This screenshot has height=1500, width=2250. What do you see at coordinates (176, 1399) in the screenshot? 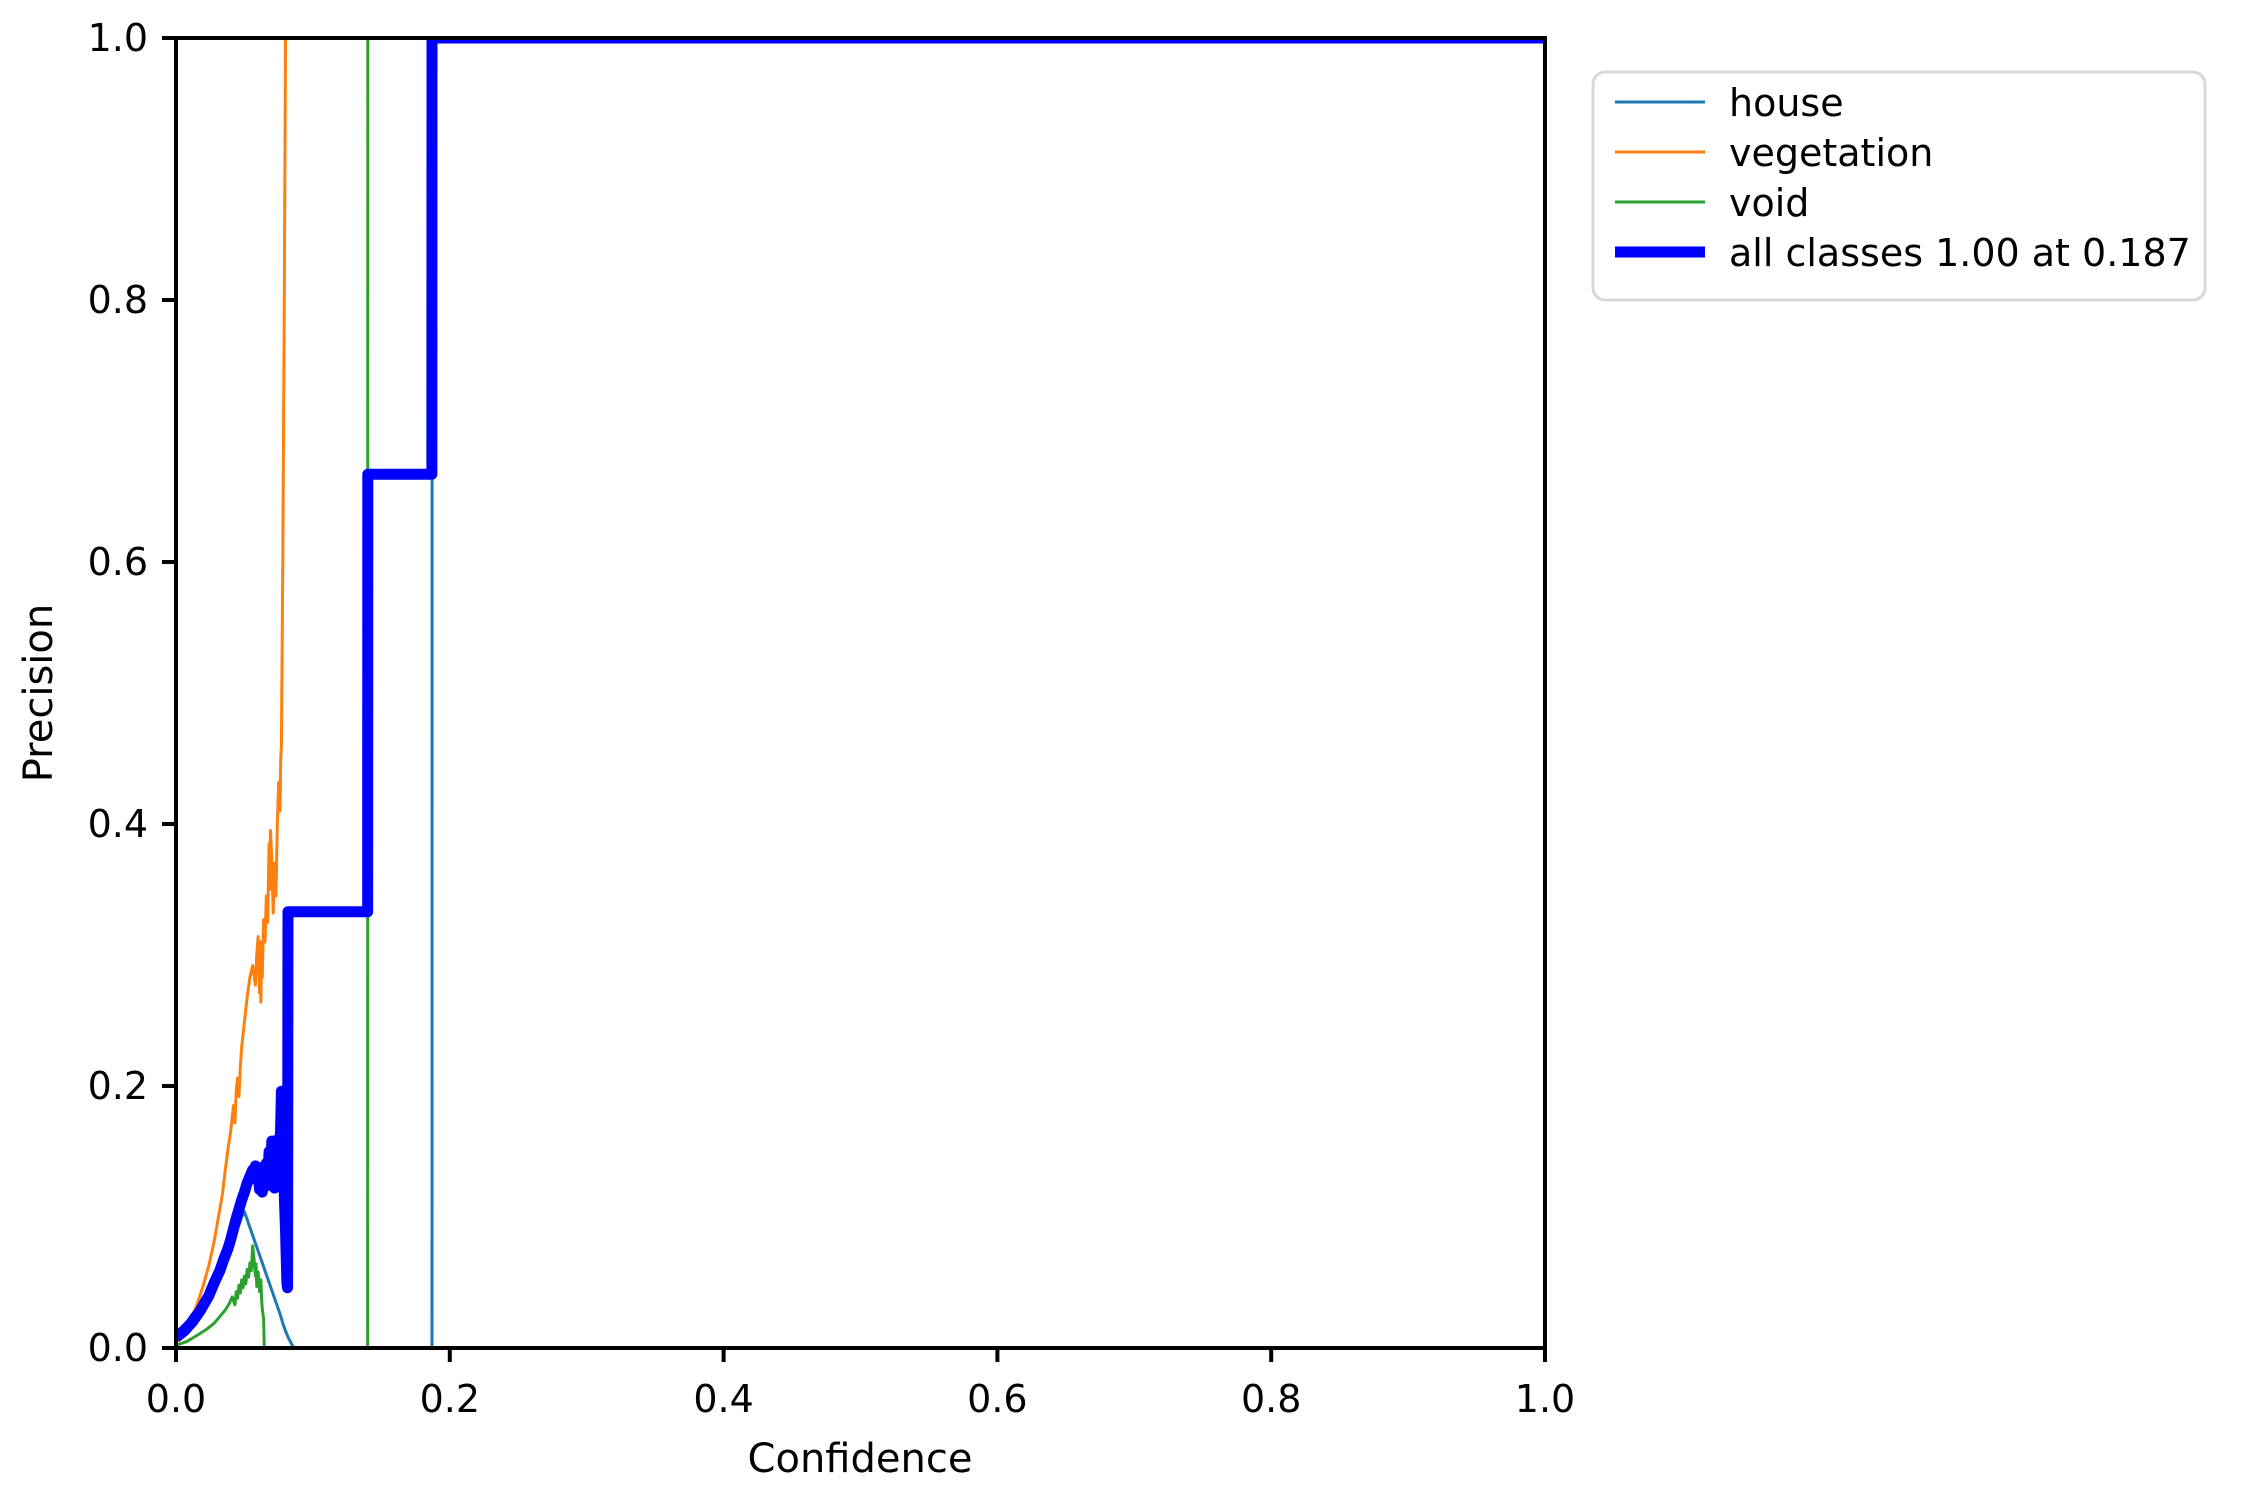
I see `x-tick-label: 0.0` at bounding box center [176, 1399].